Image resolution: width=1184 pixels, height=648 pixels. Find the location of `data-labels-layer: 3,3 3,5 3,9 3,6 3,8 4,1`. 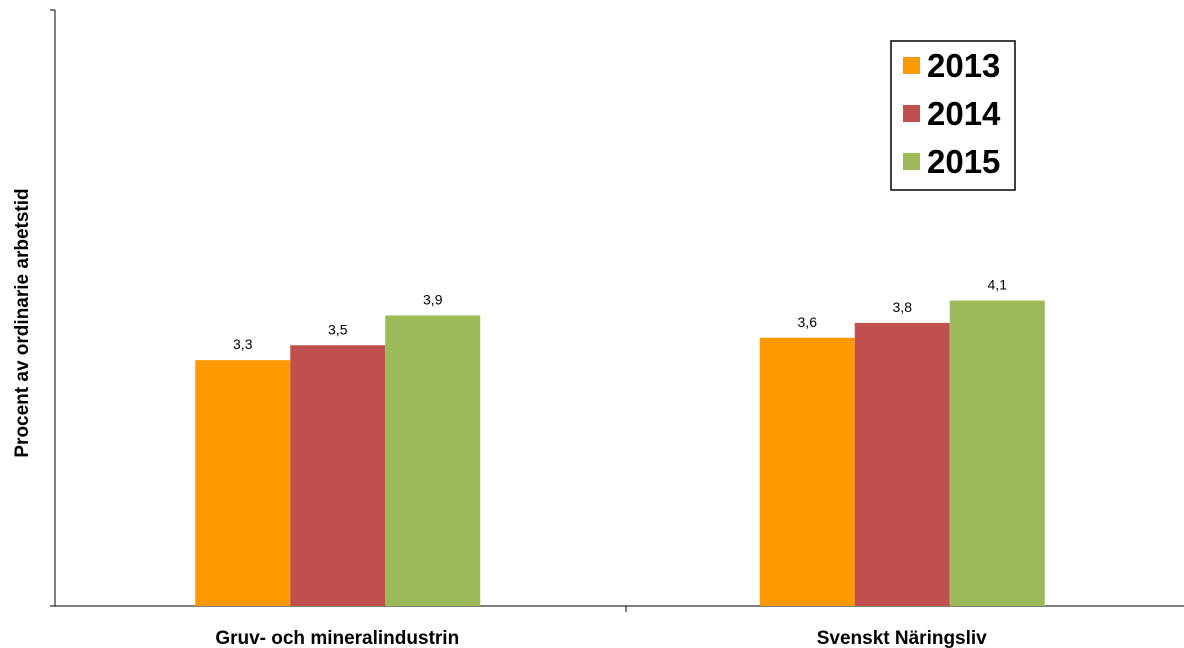

data-labels-layer: 3,3 3,5 3,9 3,6 3,8 4,1 is located at coordinates (620, 315).